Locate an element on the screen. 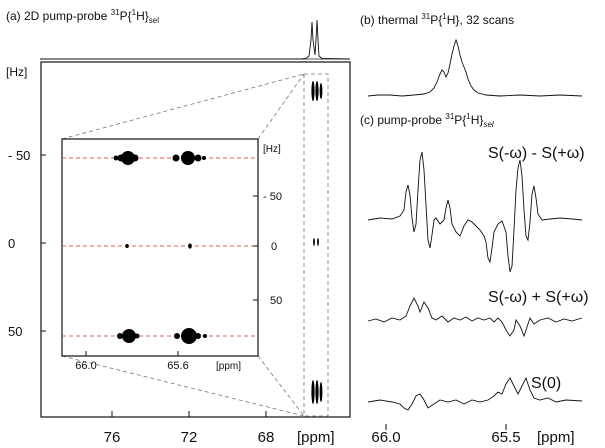 The image size is (605, 448). inset-x-tick-label: 66.0 is located at coordinates (85, 366).